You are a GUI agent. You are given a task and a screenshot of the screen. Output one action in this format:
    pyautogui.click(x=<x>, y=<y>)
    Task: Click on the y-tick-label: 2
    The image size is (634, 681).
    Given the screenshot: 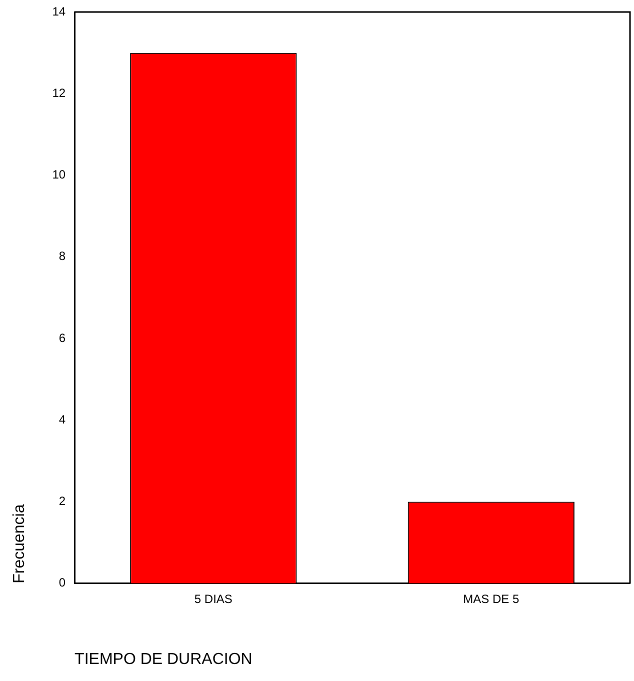 What is the action you would take?
    pyautogui.click(x=62, y=501)
    